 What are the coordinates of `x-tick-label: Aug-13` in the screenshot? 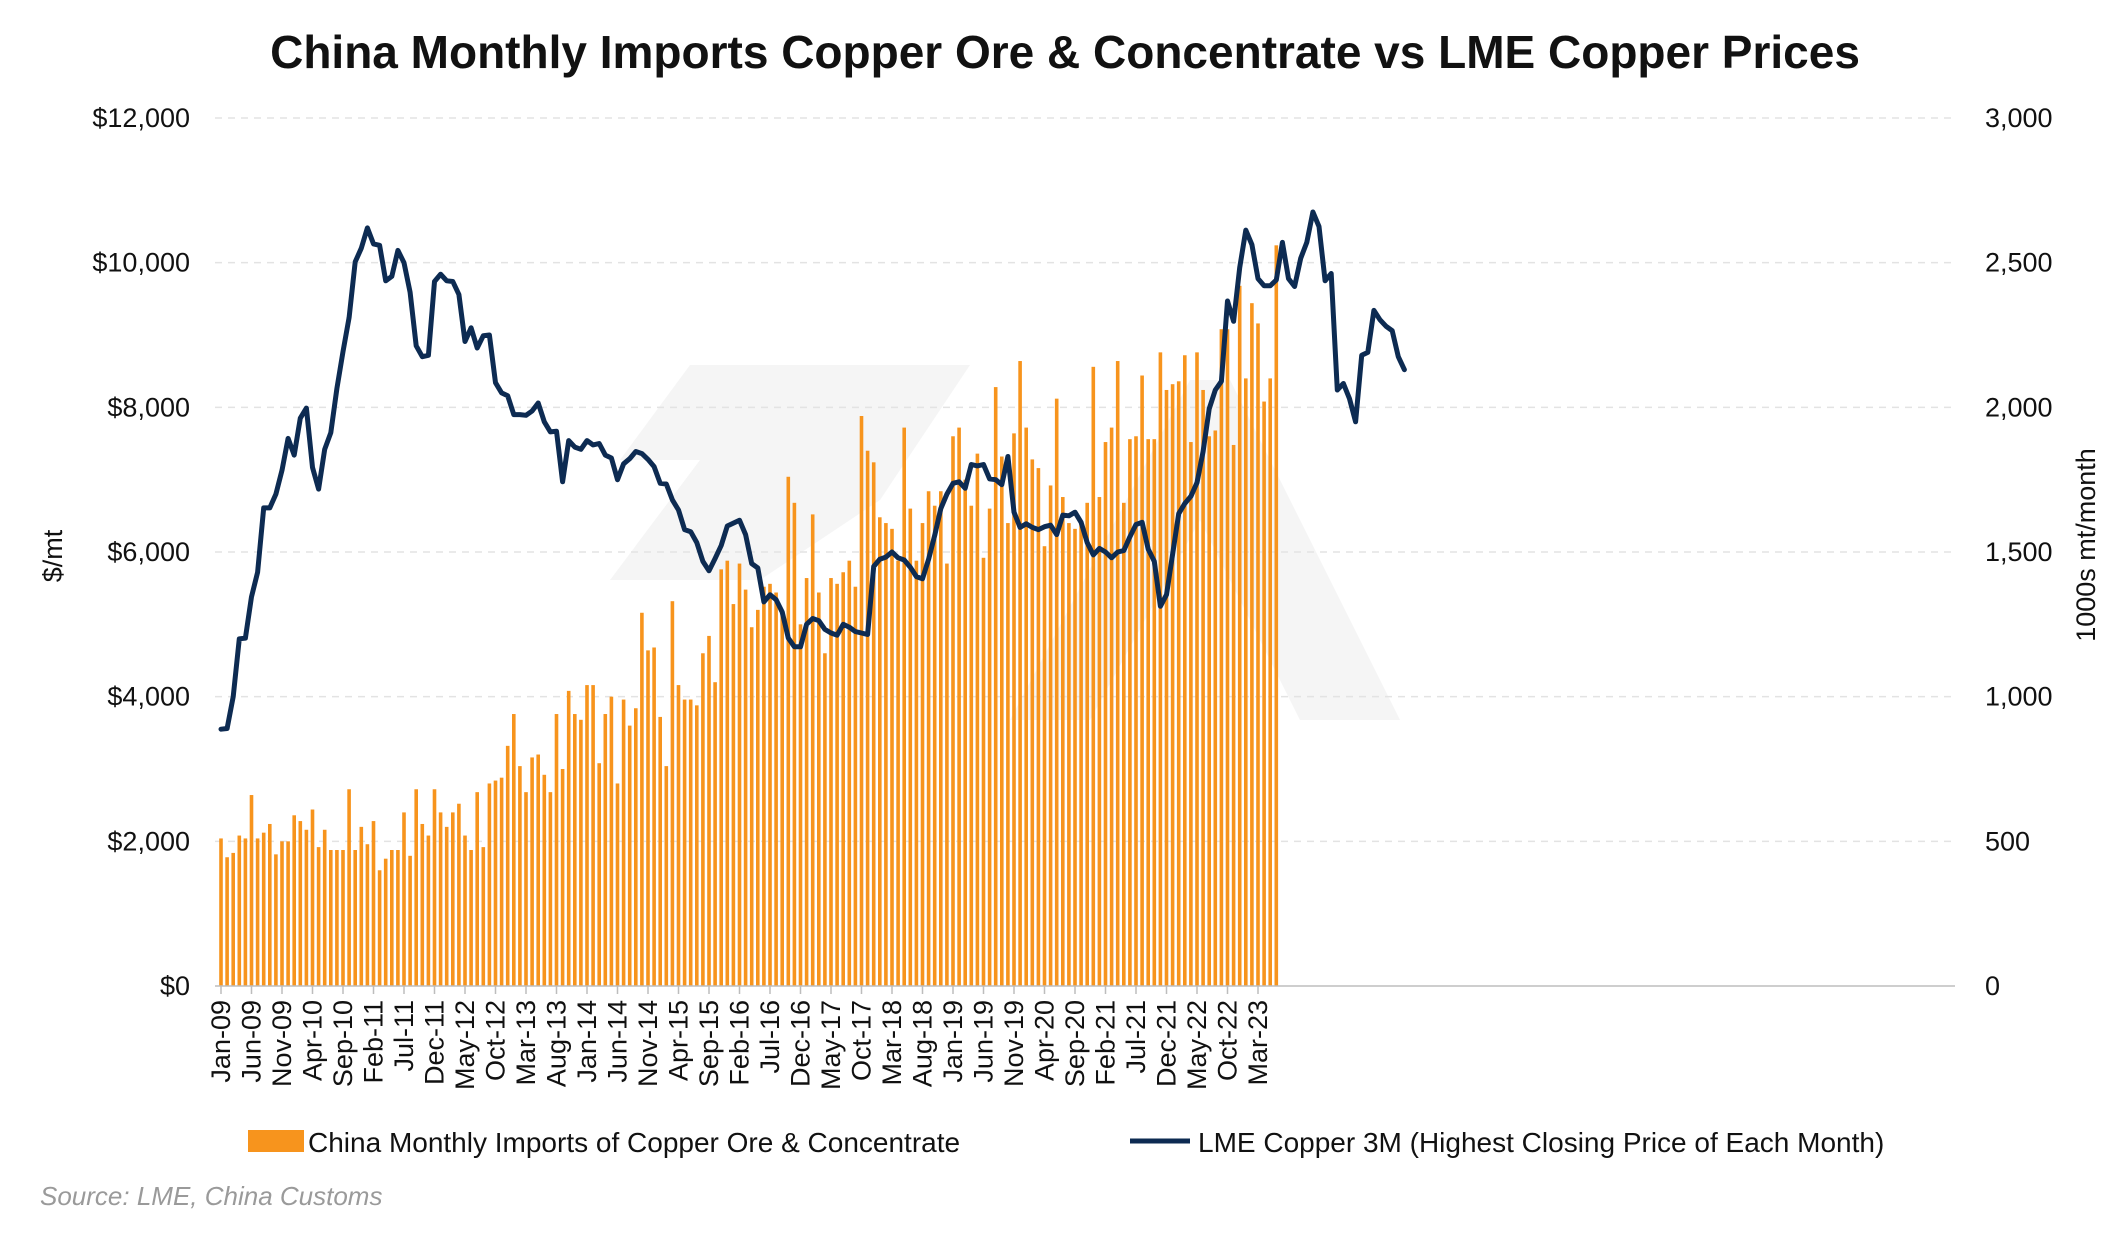 It's located at (557, 1043).